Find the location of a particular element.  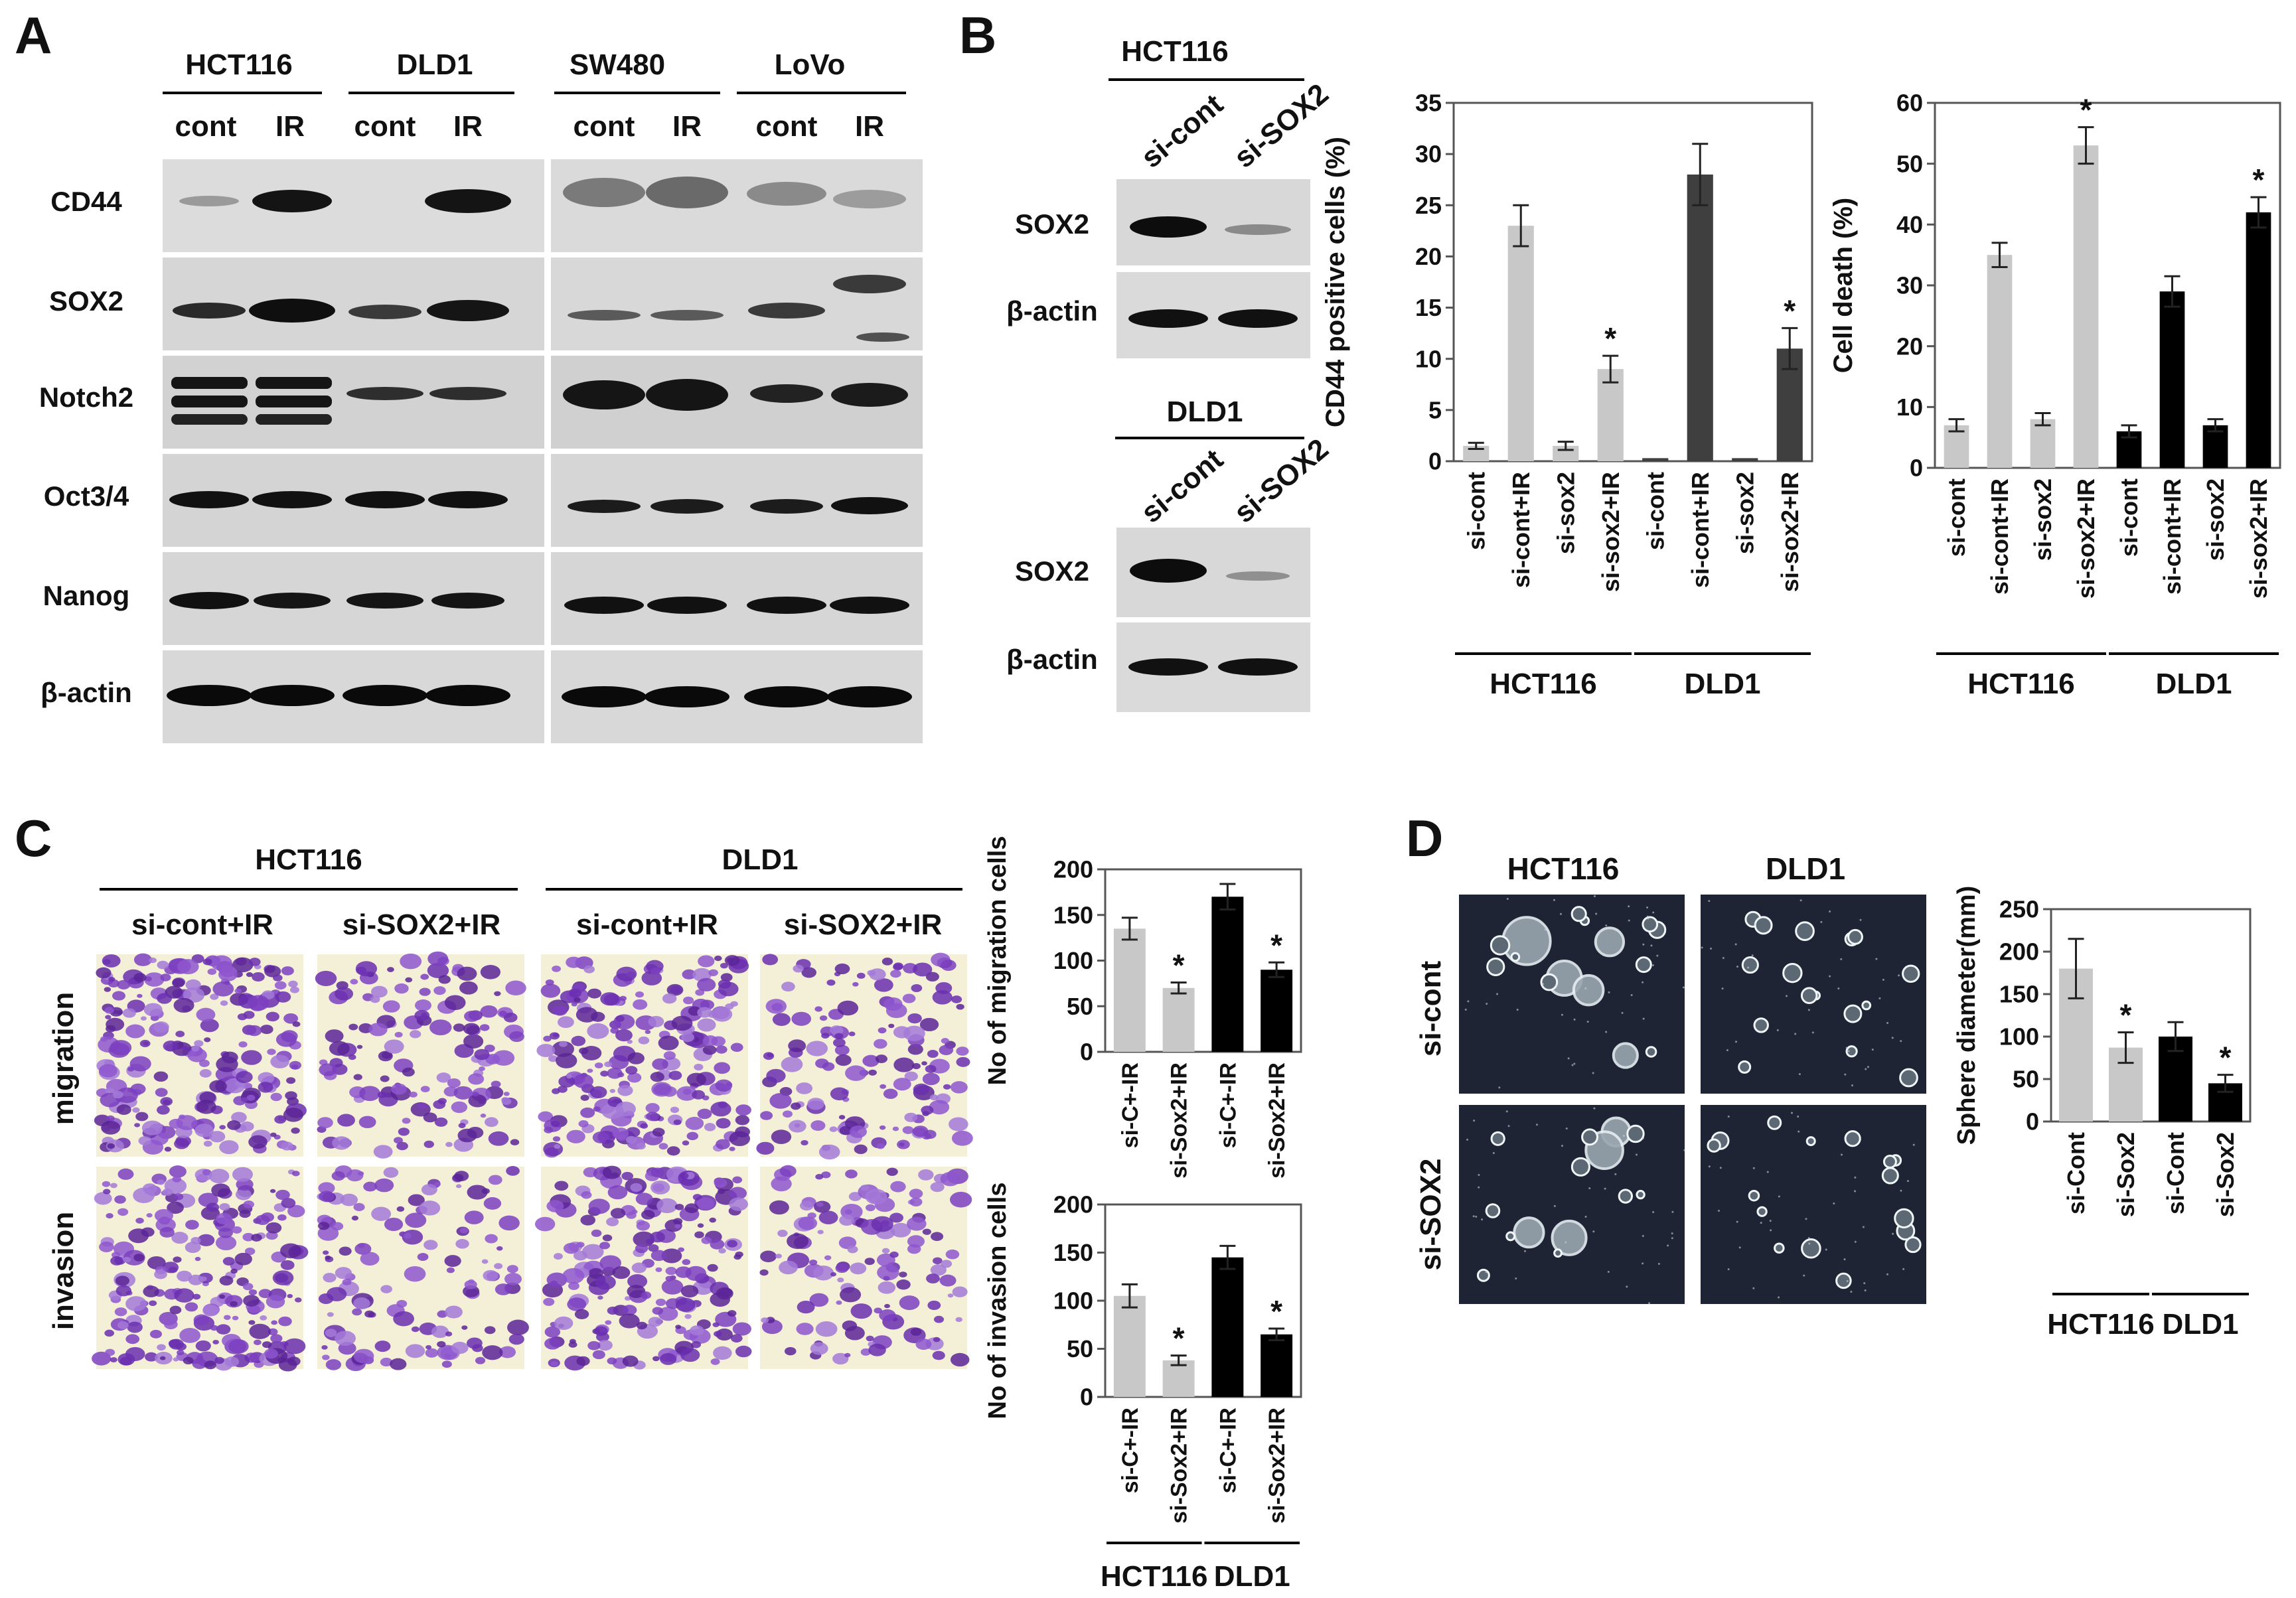

plot-frame is located at coordinates (2107, 285).